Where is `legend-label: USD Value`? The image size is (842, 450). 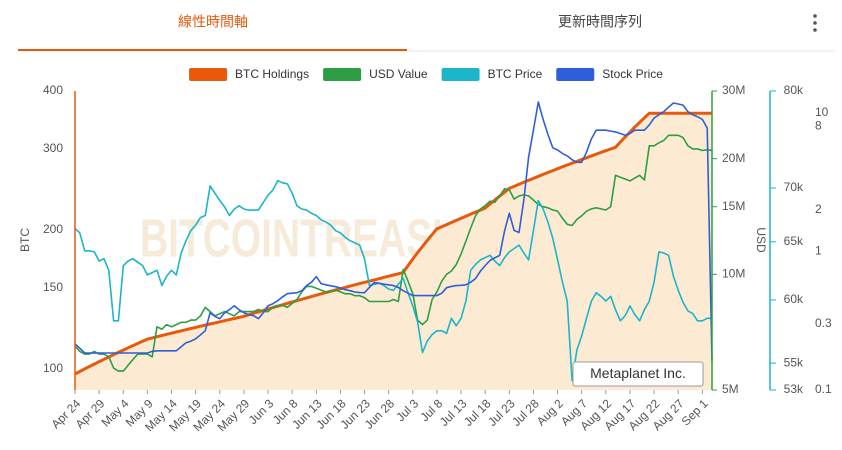
legend-label: USD Value is located at coordinates (398, 74).